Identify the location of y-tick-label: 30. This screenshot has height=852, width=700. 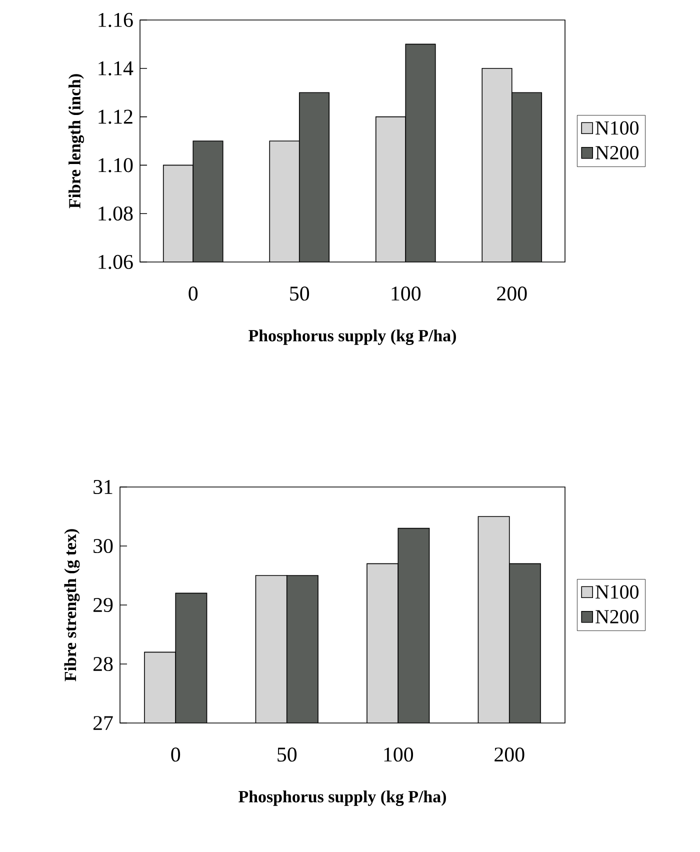
(103, 546).